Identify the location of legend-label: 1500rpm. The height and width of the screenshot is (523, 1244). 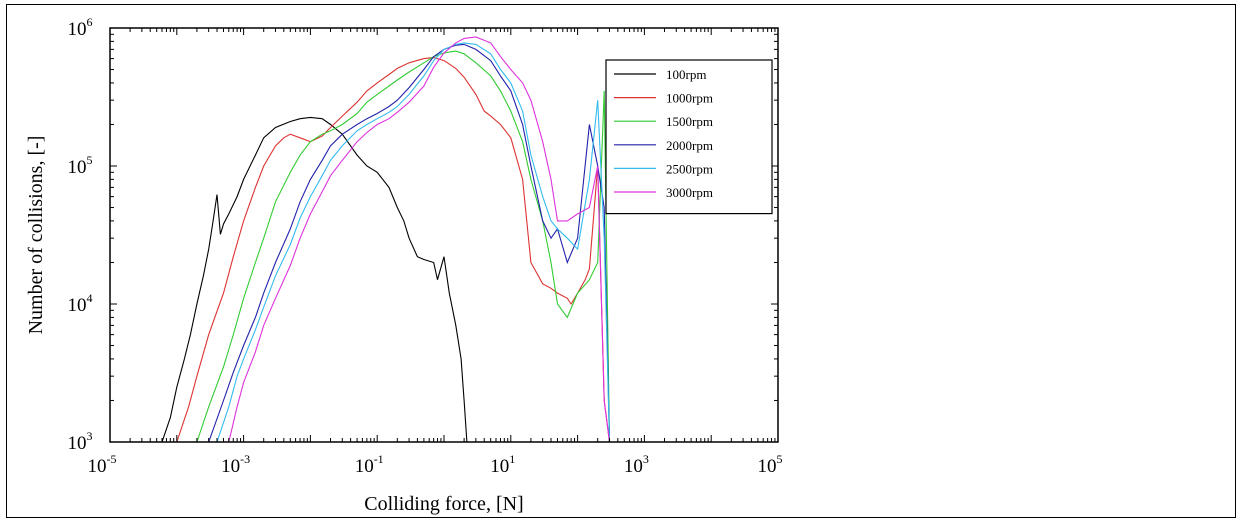
(689, 121).